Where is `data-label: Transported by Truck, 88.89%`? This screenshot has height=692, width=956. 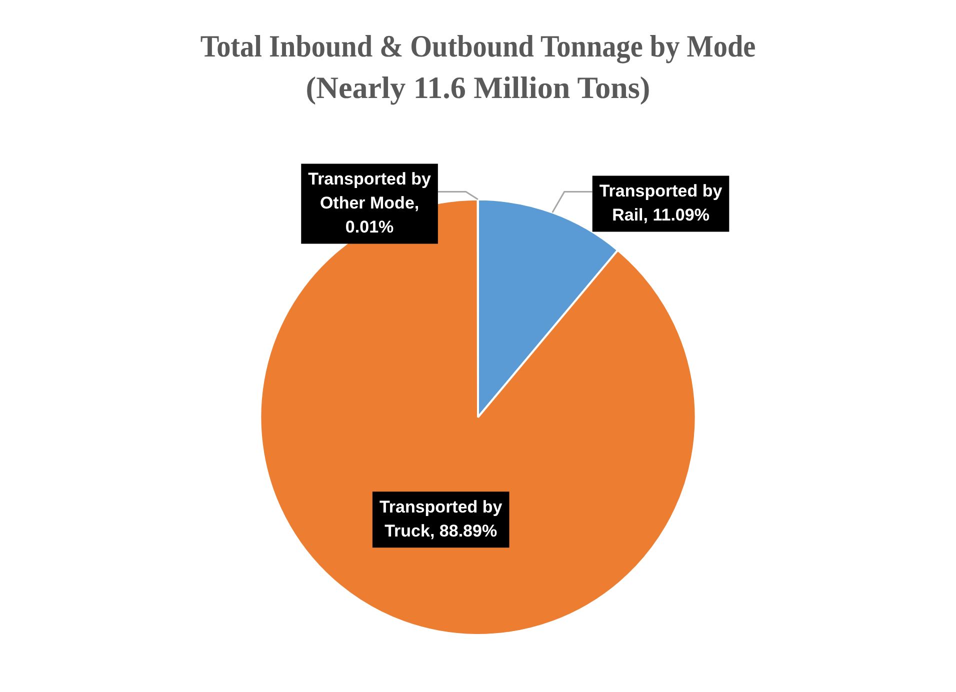
data-label: Transported by Truck, 88.89% is located at coordinates (441, 518).